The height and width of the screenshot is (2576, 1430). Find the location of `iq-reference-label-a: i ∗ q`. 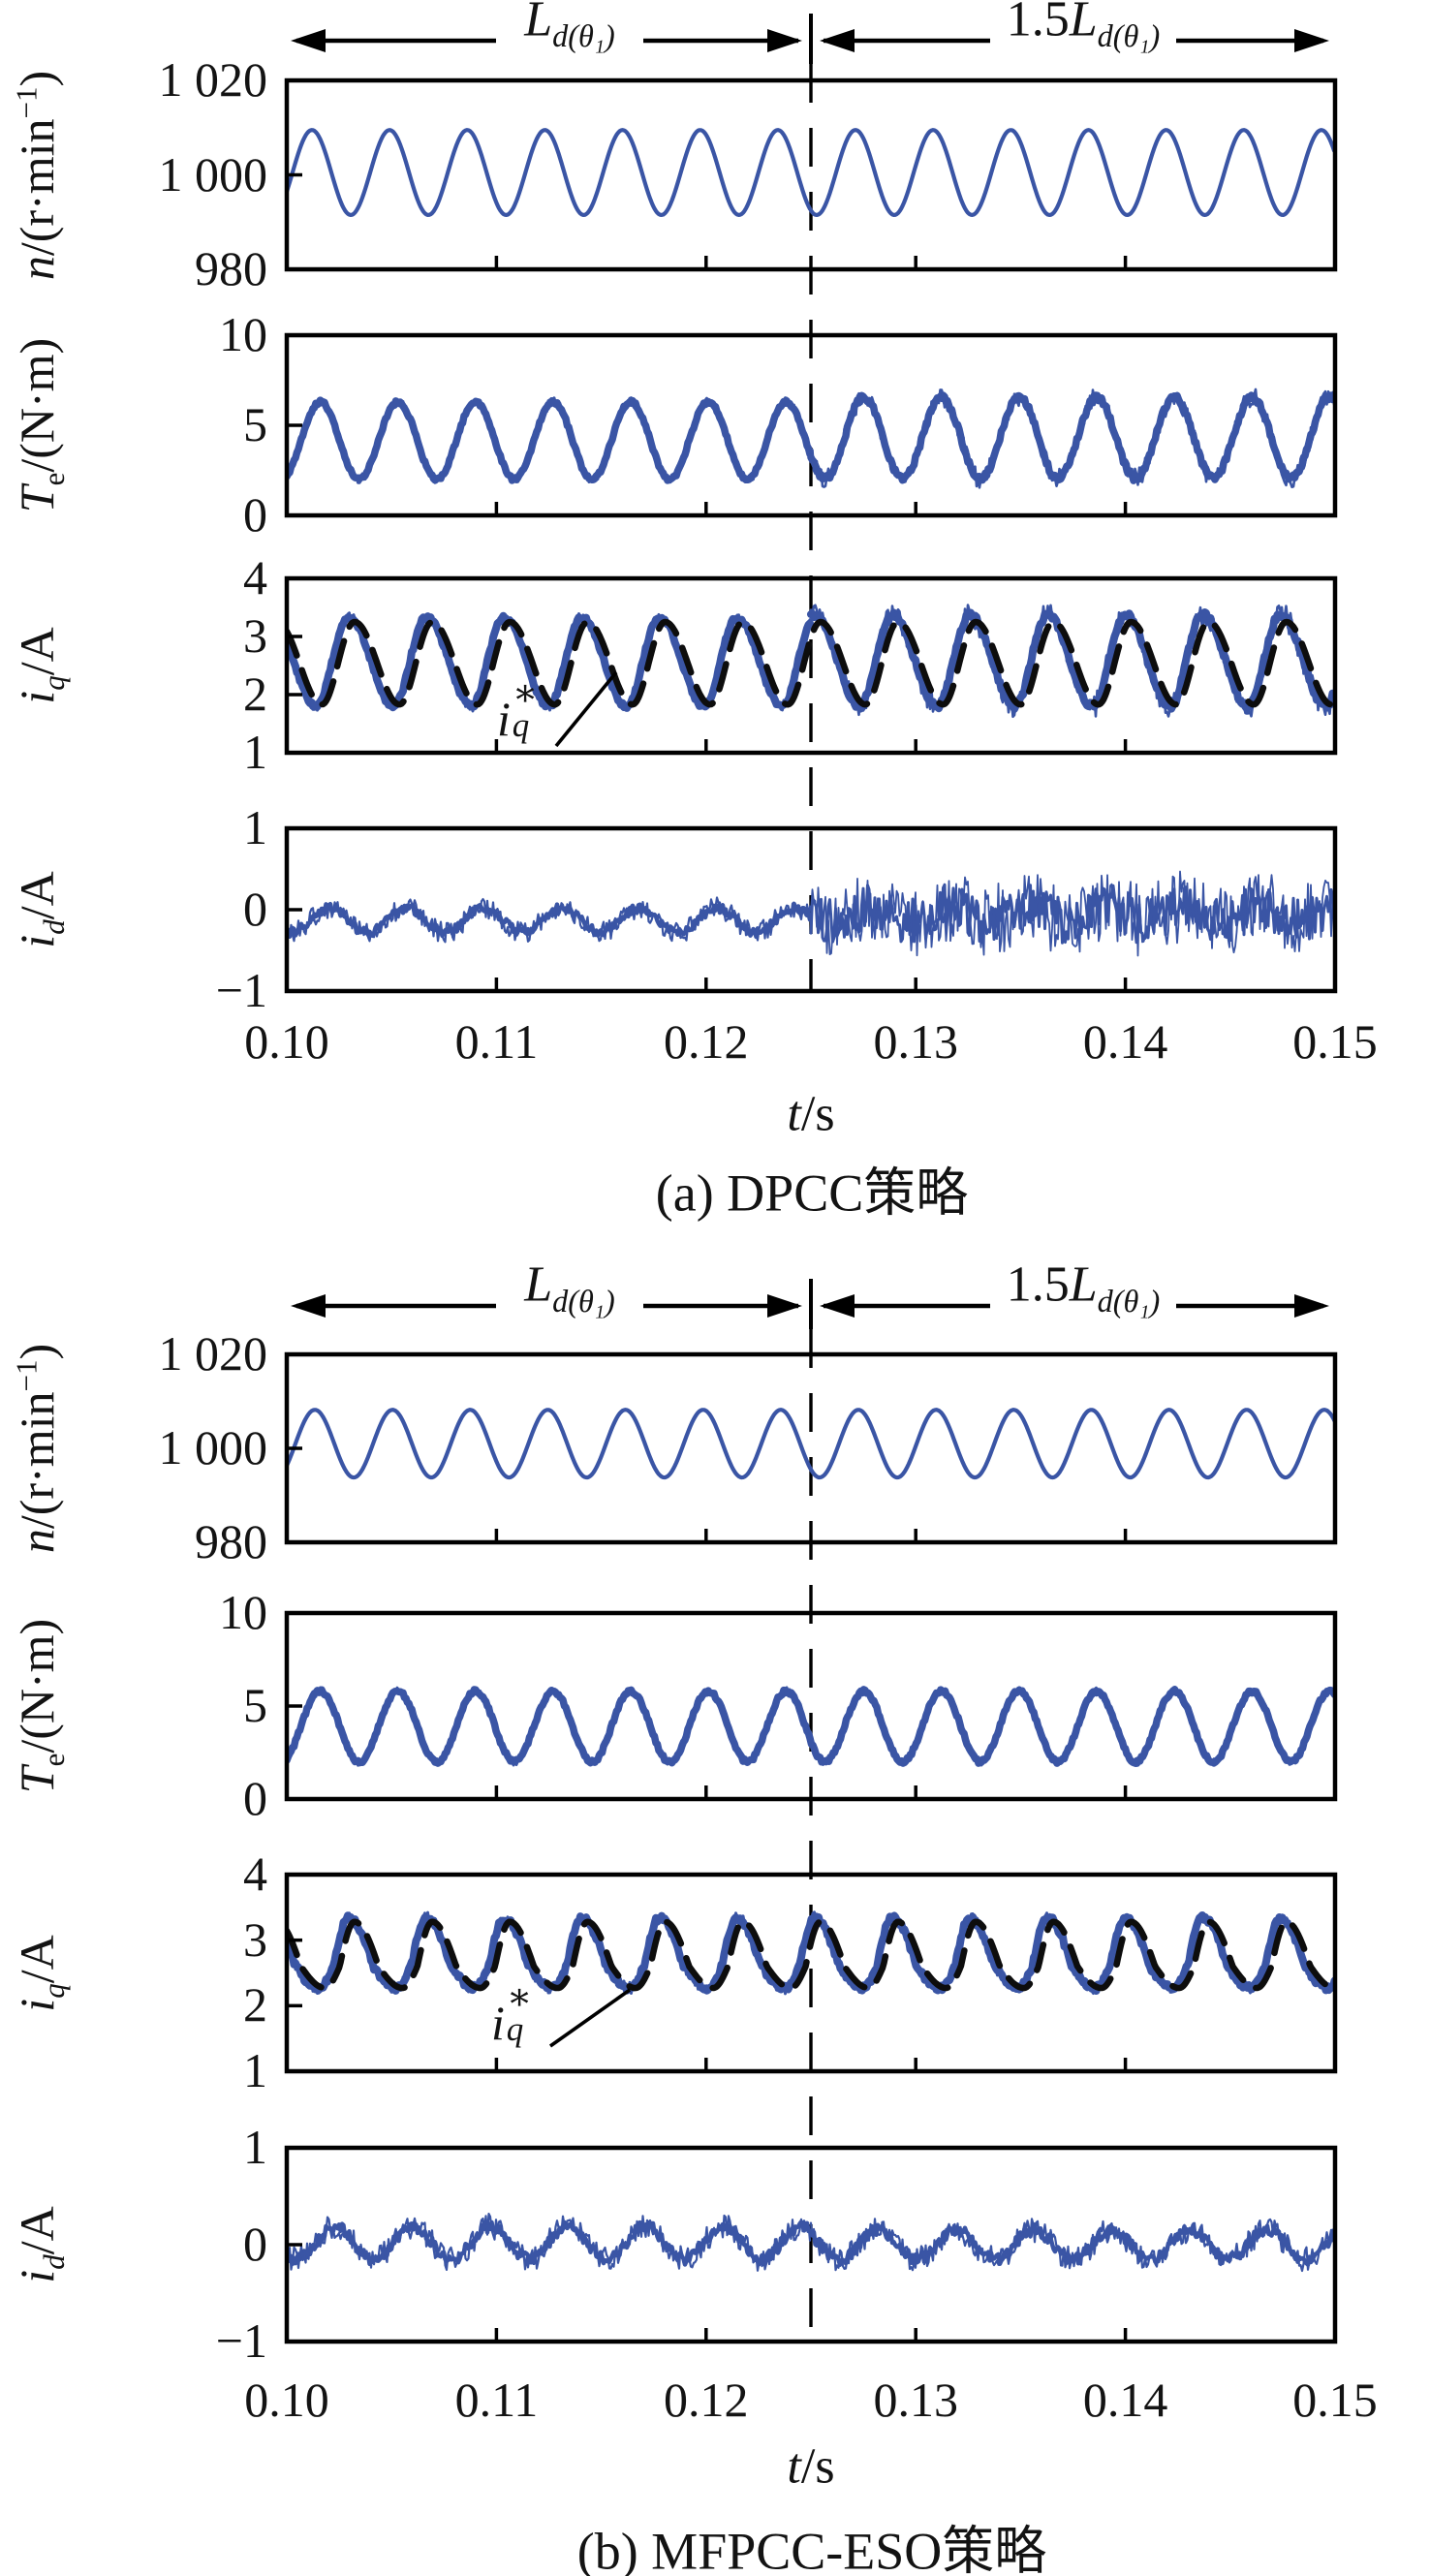

iq-reference-label-a: i ∗ q is located at coordinates (521, 709).